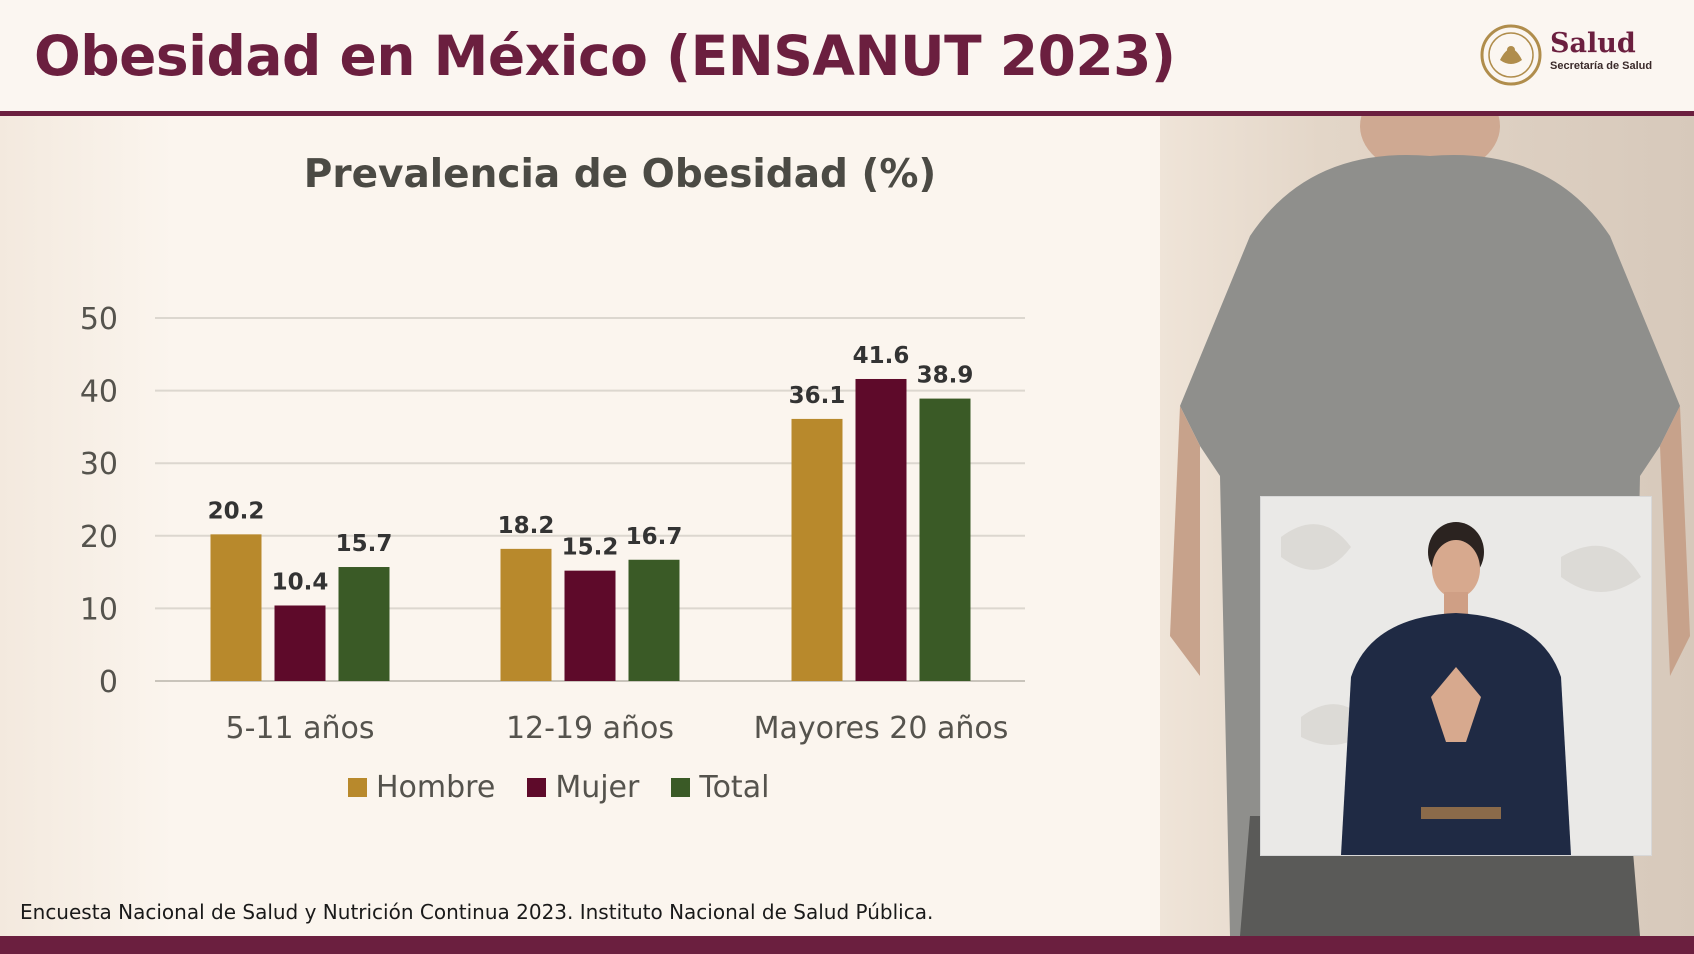  I want to click on data-label-total-2: 38.9, so click(945, 376).